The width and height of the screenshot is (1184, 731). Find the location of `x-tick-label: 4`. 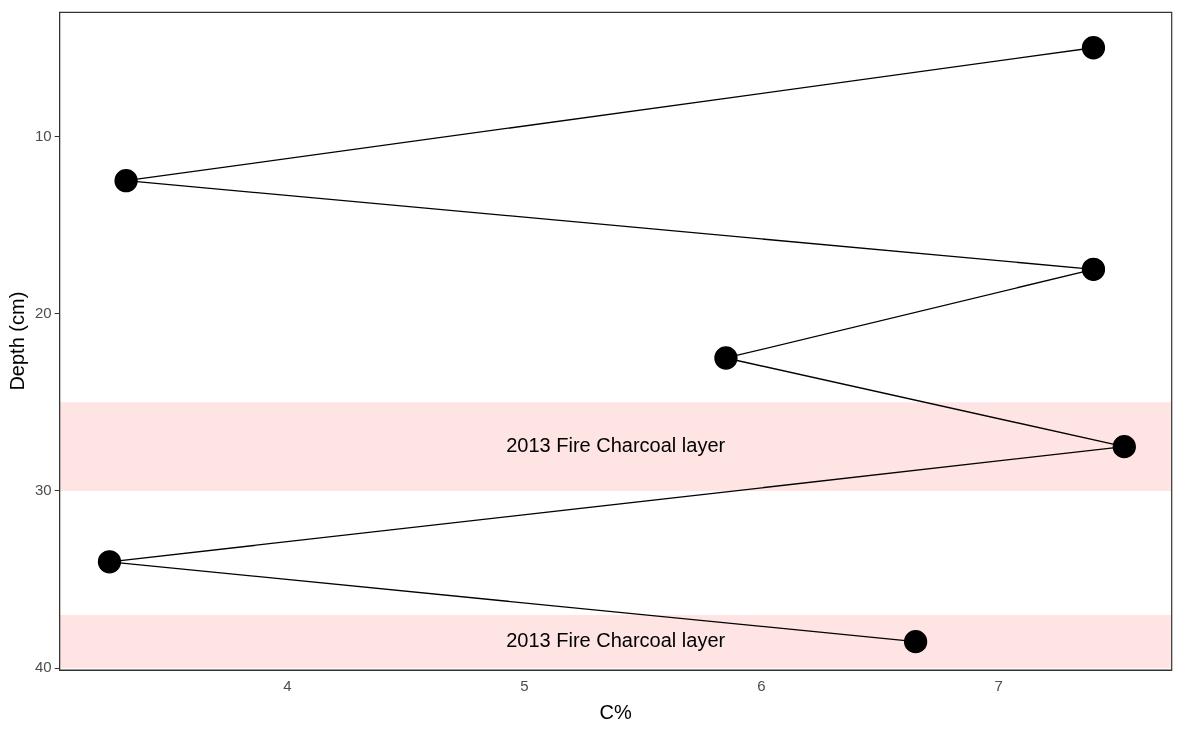

x-tick-label: 4 is located at coordinates (287, 686).